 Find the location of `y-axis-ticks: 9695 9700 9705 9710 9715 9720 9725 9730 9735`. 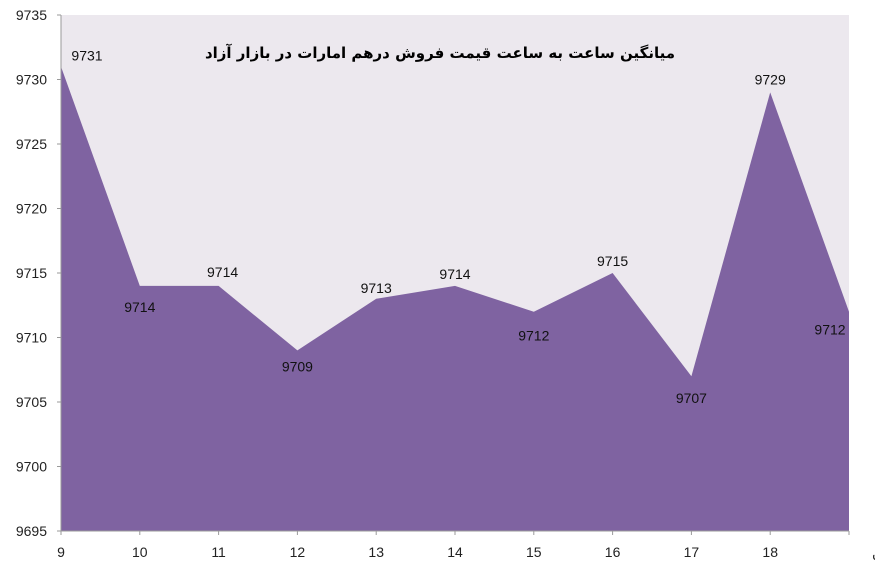

y-axis-ticks: 9695 9700 9705 9710 9715 9720 9725 9730 9735 is located at coordinates (38, 273).